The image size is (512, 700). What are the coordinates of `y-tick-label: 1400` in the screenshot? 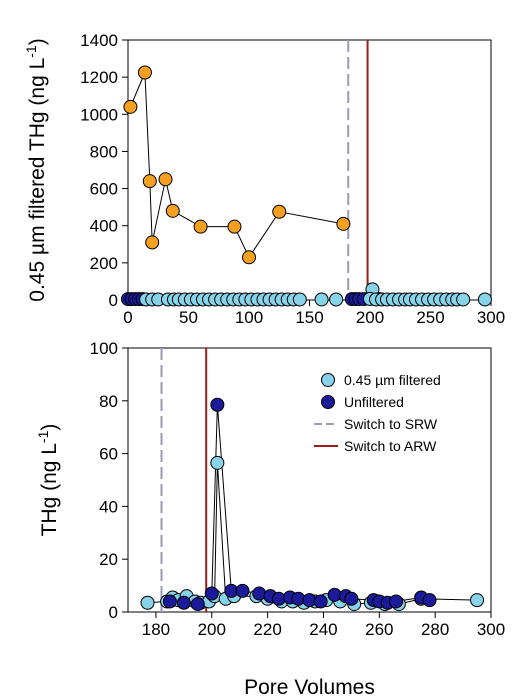 It's located at (99, 40).